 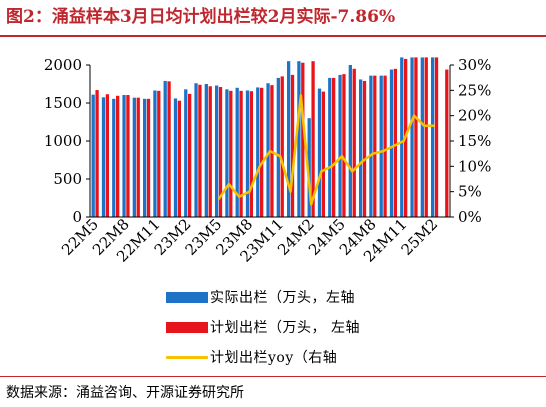 What do you see at coordinates (63, 141) in the screenshot?
I see `left-tick-label: 1000` at bounding box center [63, 141].